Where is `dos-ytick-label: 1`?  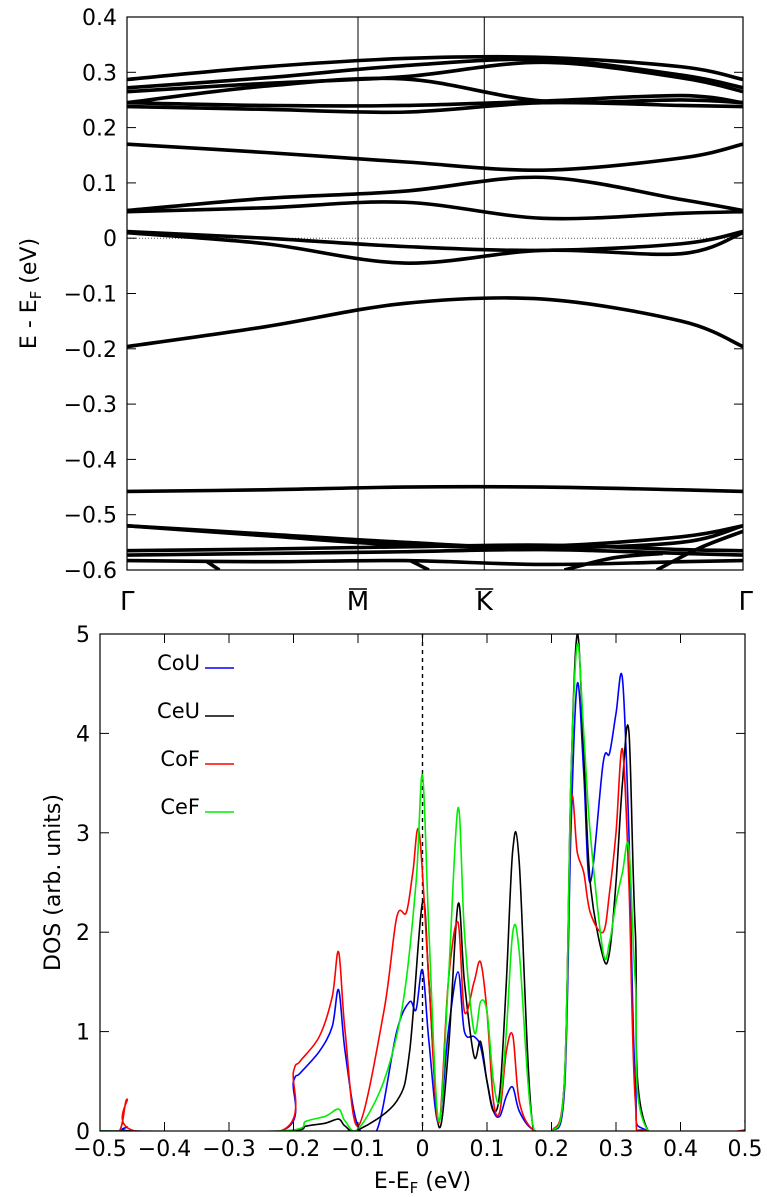 dos-ytick-label: 1 is located at coordinates (83, 1033).